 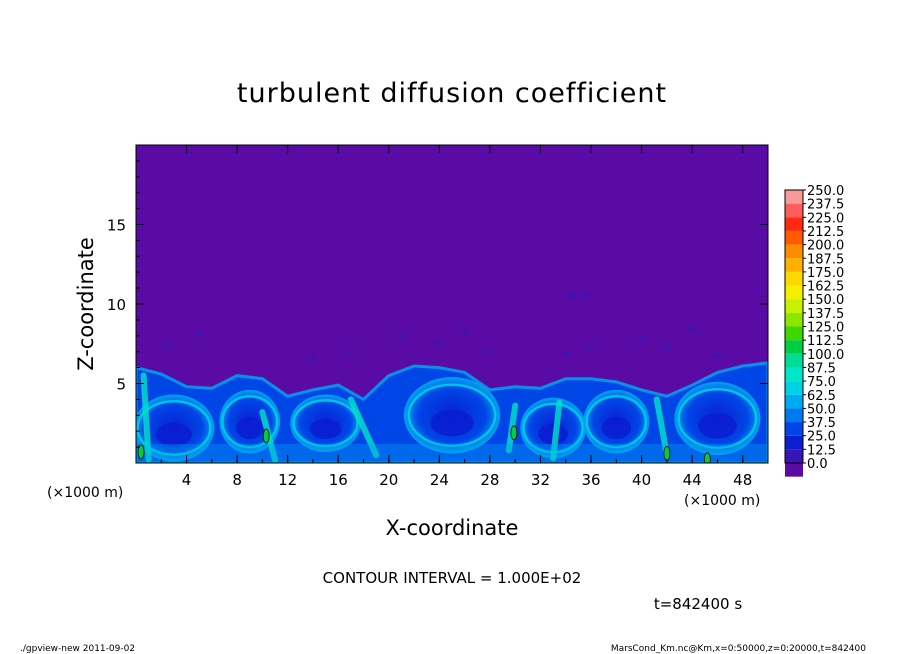 I want to click on x-tick-label: 20, so click(x=388, y=480).